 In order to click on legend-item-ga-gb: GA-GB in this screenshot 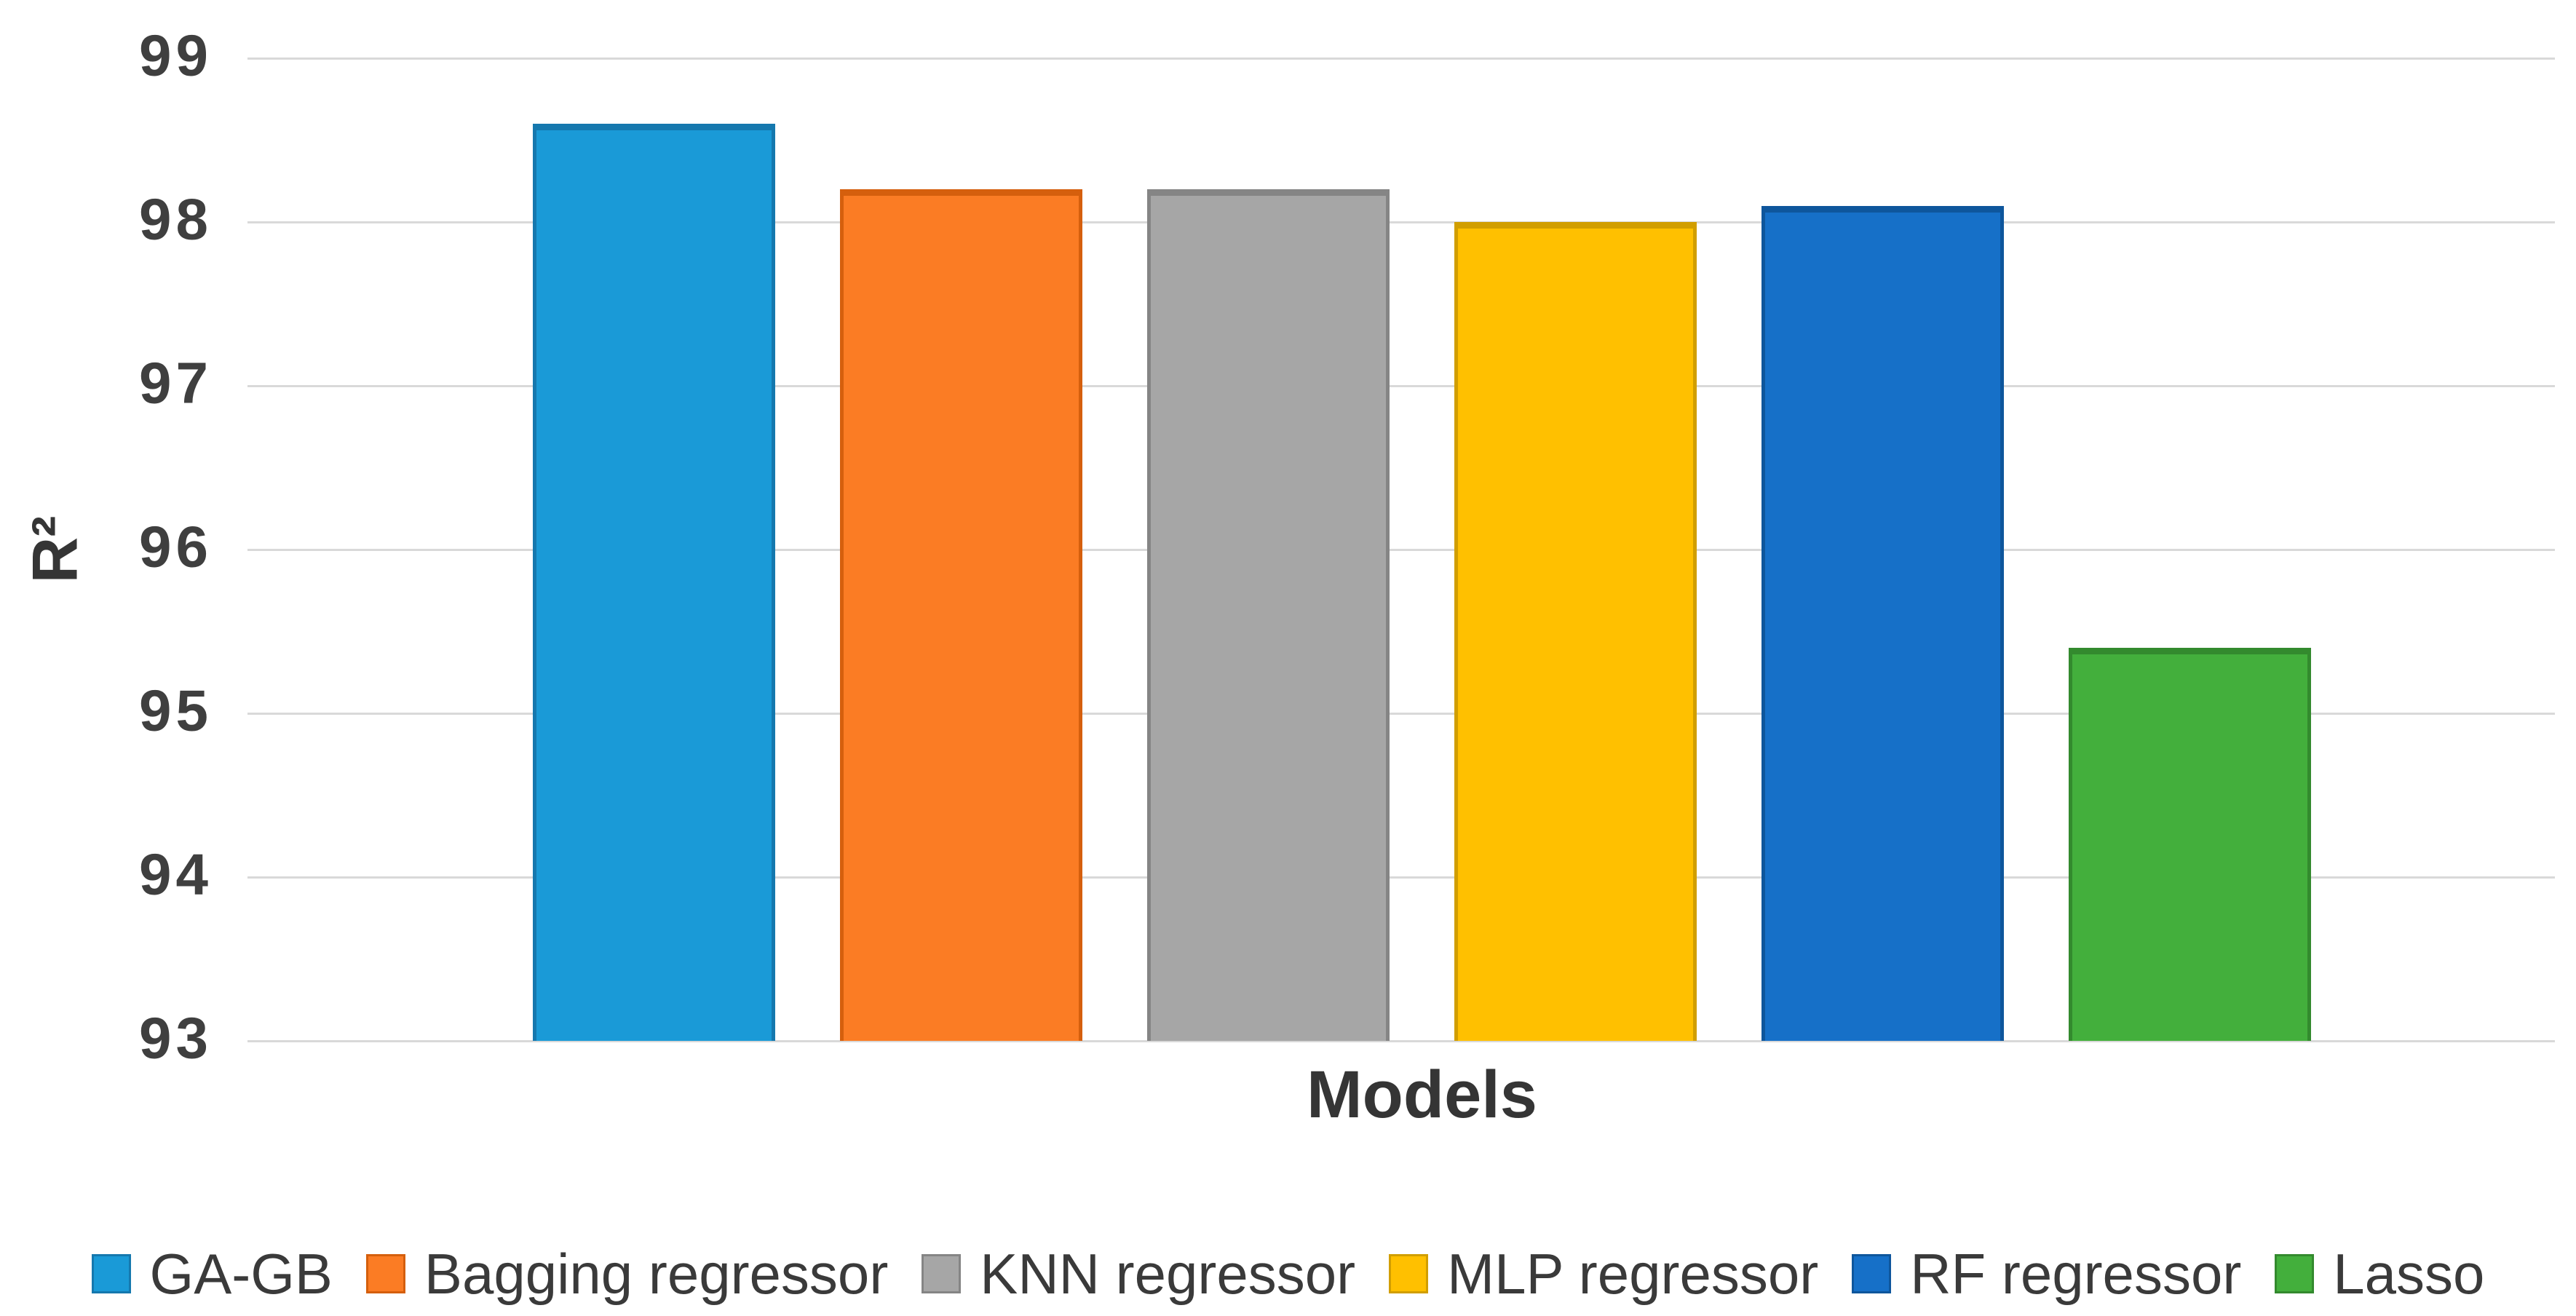, I will do `click(212, 1274)`.